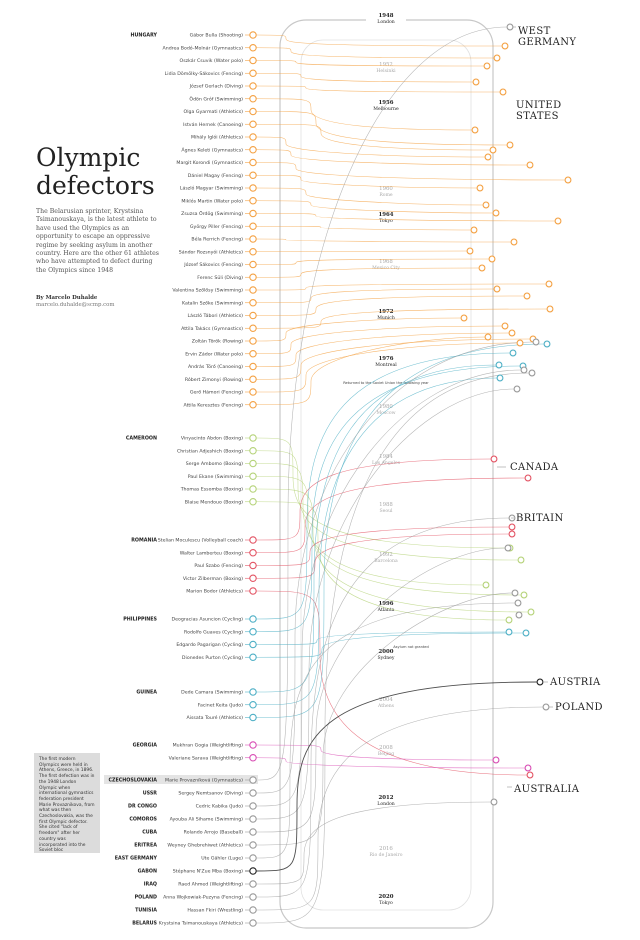 The width and height of the screenshot is (640, 940). I want to click on athlete-name: Edgardo Pagarigan (Cycling), so click(209, 645).